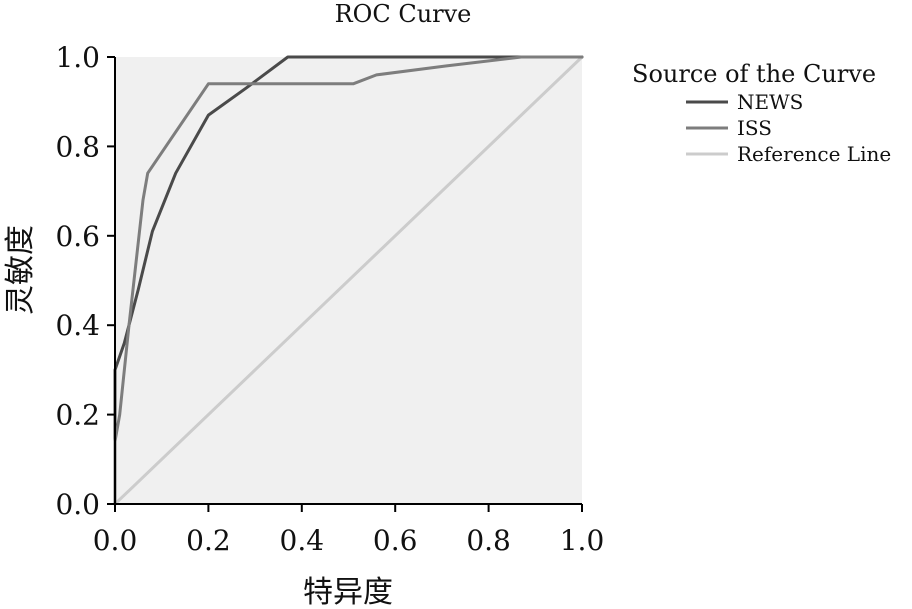 This screenshot has height=609, width=912. I want to click on y-tick-label: 0.8, so click(77, 146).